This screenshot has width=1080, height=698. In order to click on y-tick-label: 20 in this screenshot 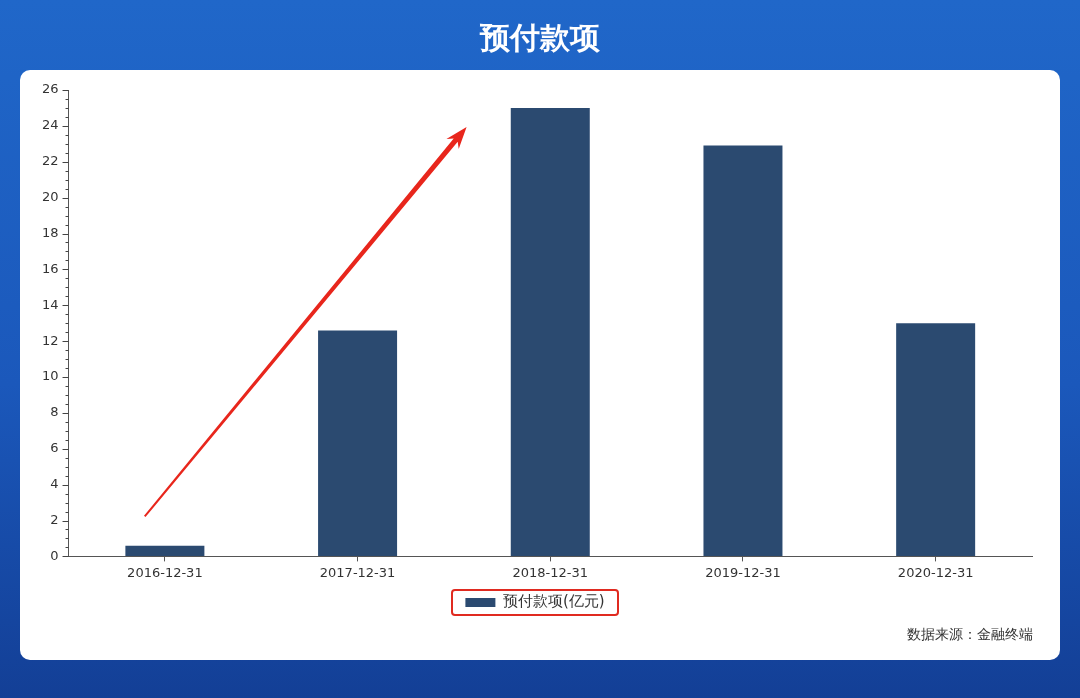, I will do `click(50, 197)`.